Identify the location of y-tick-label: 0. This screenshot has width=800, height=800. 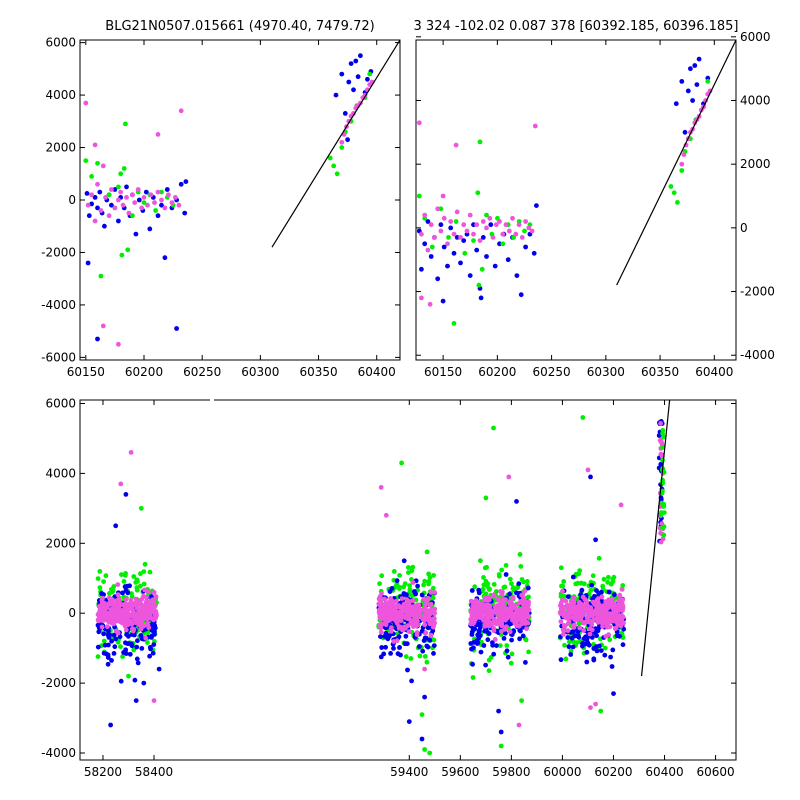
(72, 200).